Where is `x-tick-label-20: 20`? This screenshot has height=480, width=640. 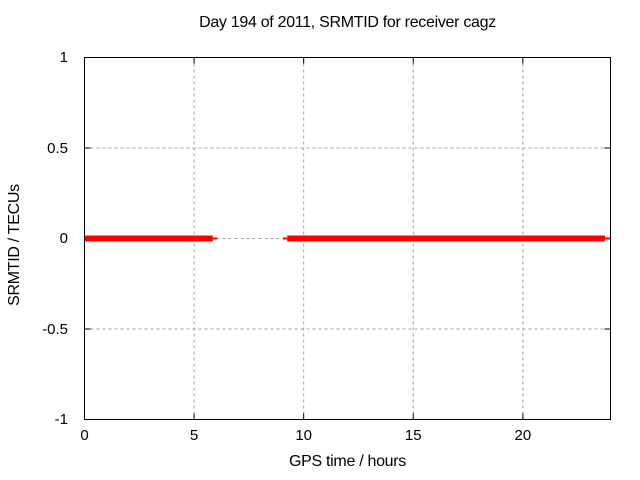
x-tick-label-20: 20 is located at coordinates (523, 435).